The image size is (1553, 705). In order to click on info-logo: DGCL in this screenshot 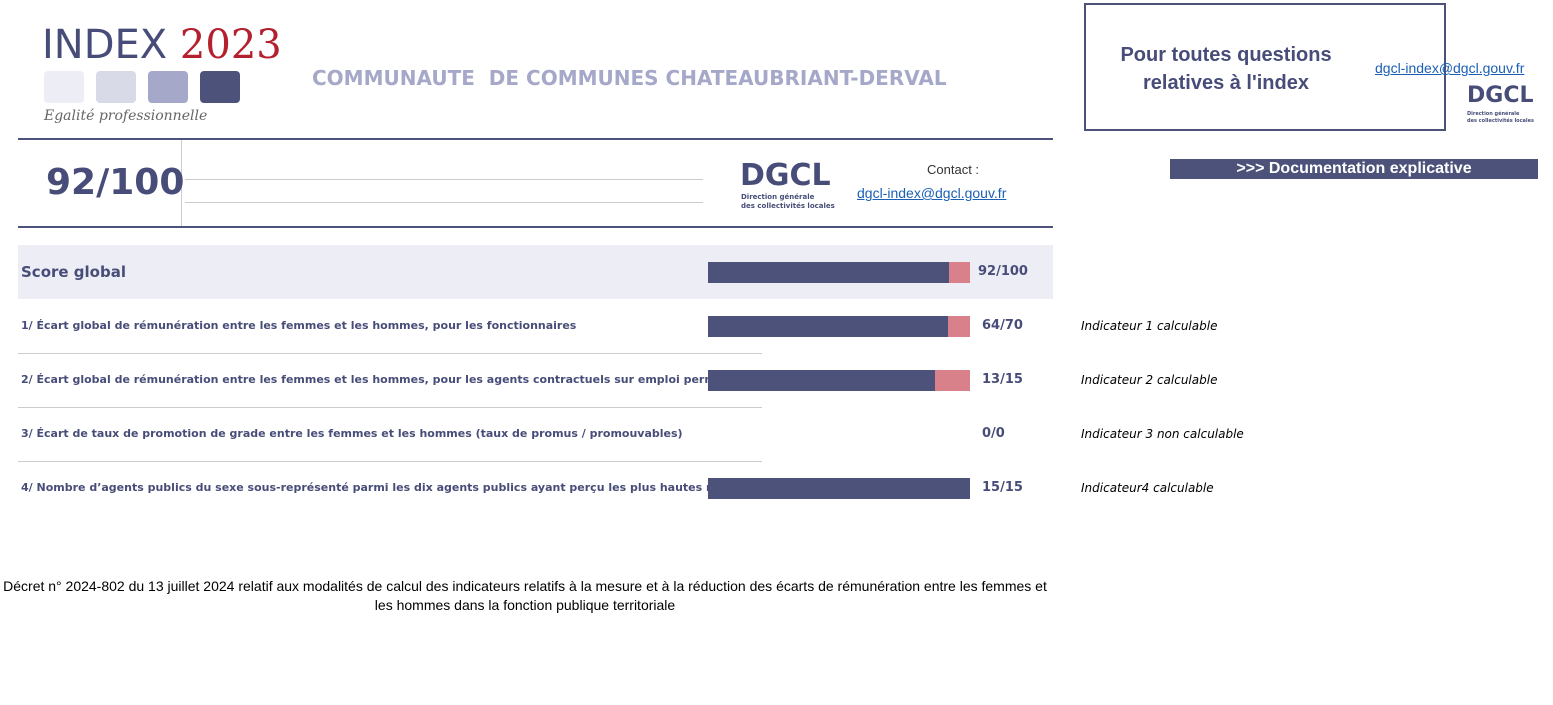, I will do `click(1500, 95)`.